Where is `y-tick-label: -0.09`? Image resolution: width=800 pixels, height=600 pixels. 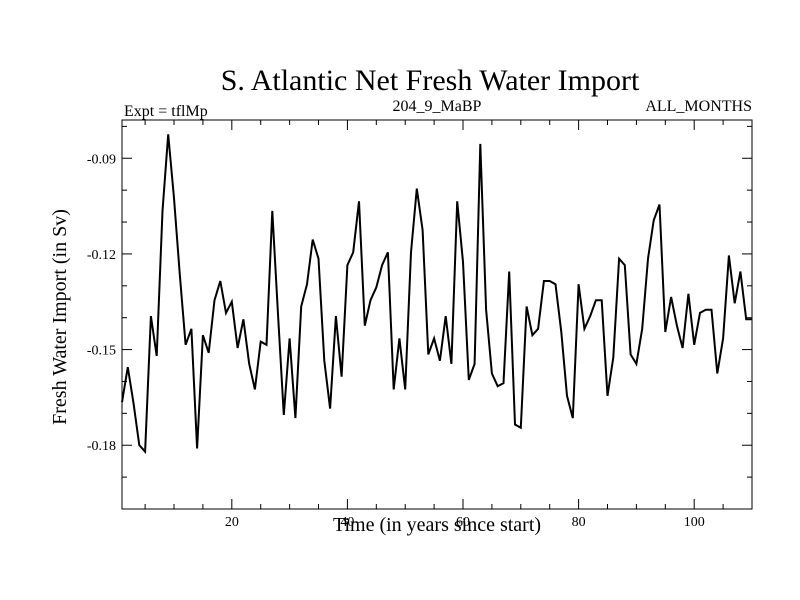
y-tick-label: -0.09 is located at coordinates (101, 159).